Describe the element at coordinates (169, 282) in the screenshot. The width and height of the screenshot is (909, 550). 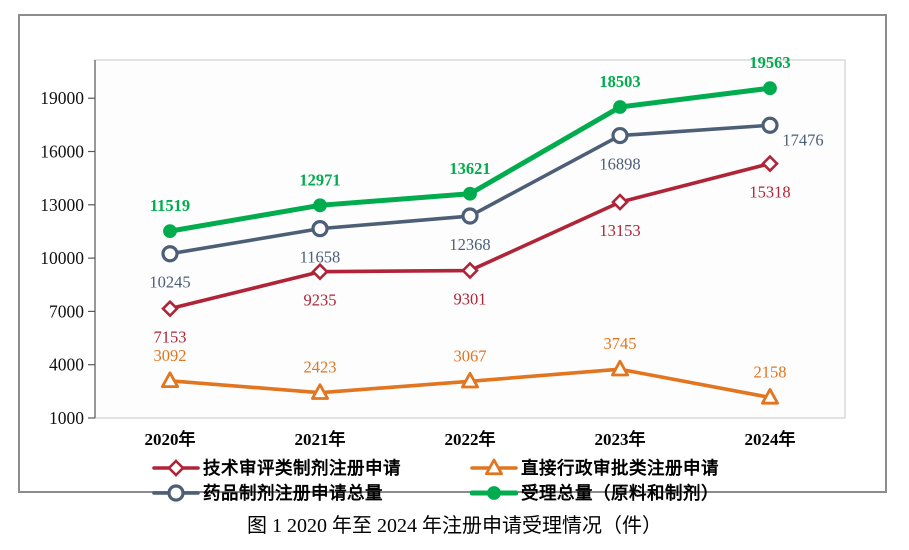
I see `data-label: 10245` at that location.